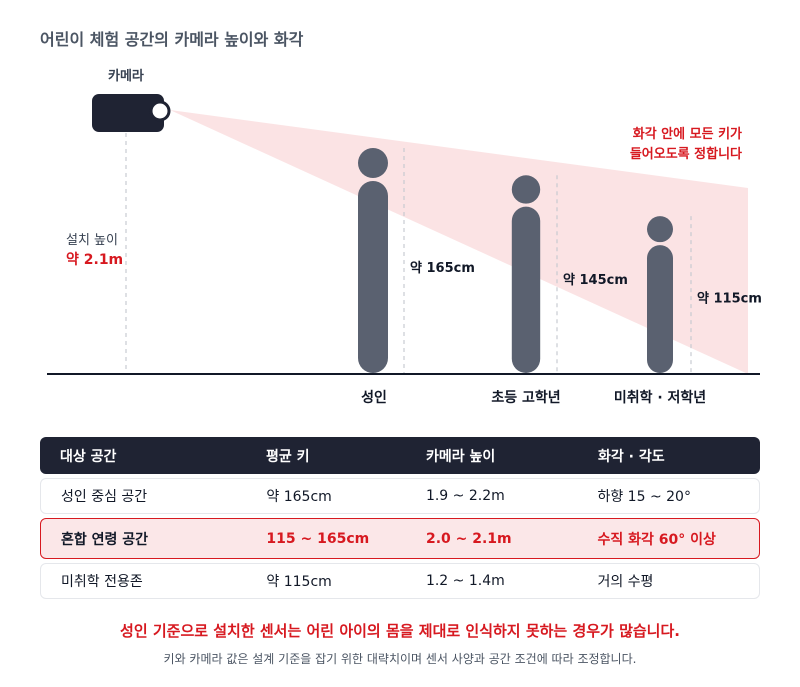 The width and height of the screenshot is (800, 687). Describe the element at coordinates (687, 134) in the screenshot. I see `fov-note-line1: 화각 안에 모든 키가` at that location.